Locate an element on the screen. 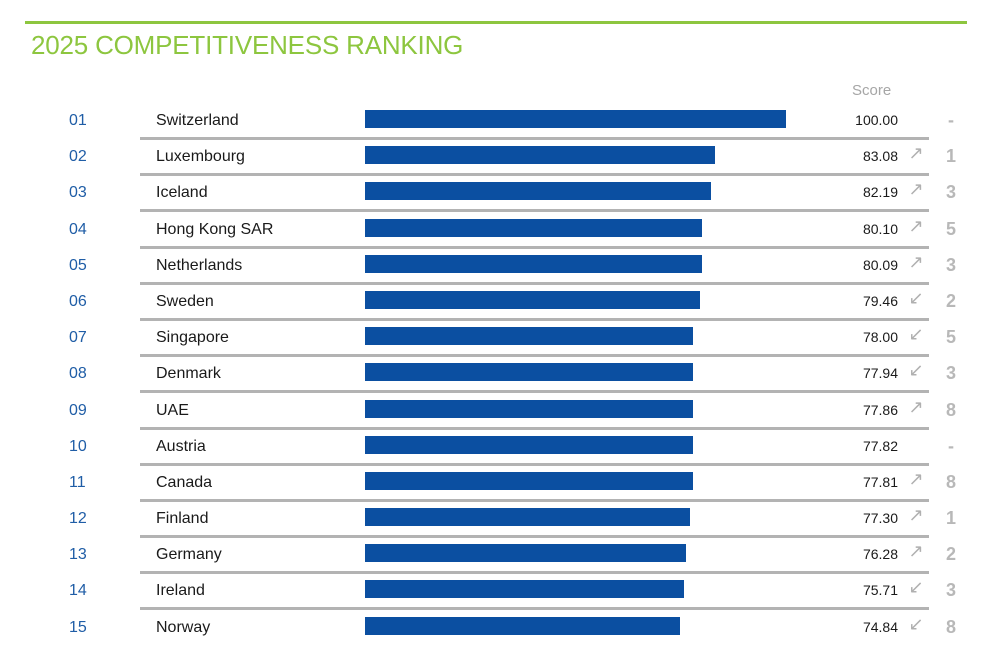 This screenshot has width=997, height=646. ranking-row: 02 Luxembourg 83.08 ↗ 1 is located at coordinates (498, 158).